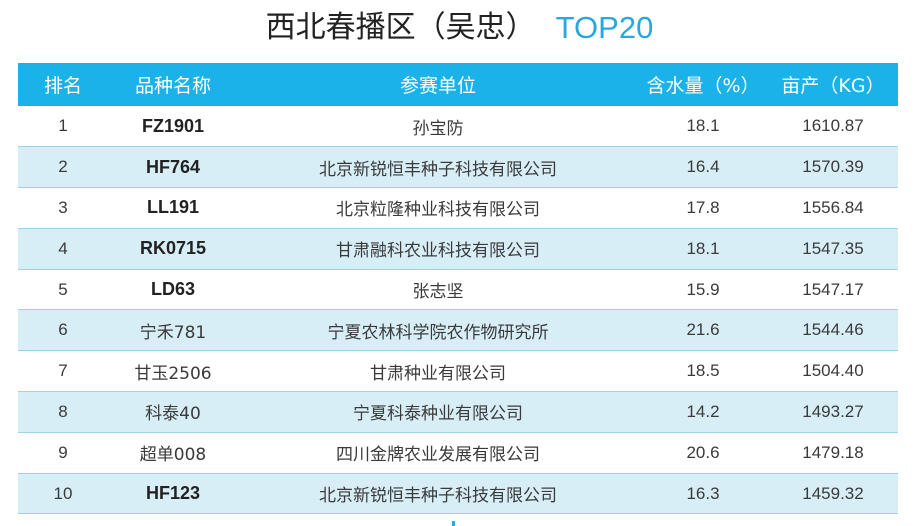  Describe the element at coordinates (63, 412) in the screenshot. I see `cell-rank: 8` at that location.